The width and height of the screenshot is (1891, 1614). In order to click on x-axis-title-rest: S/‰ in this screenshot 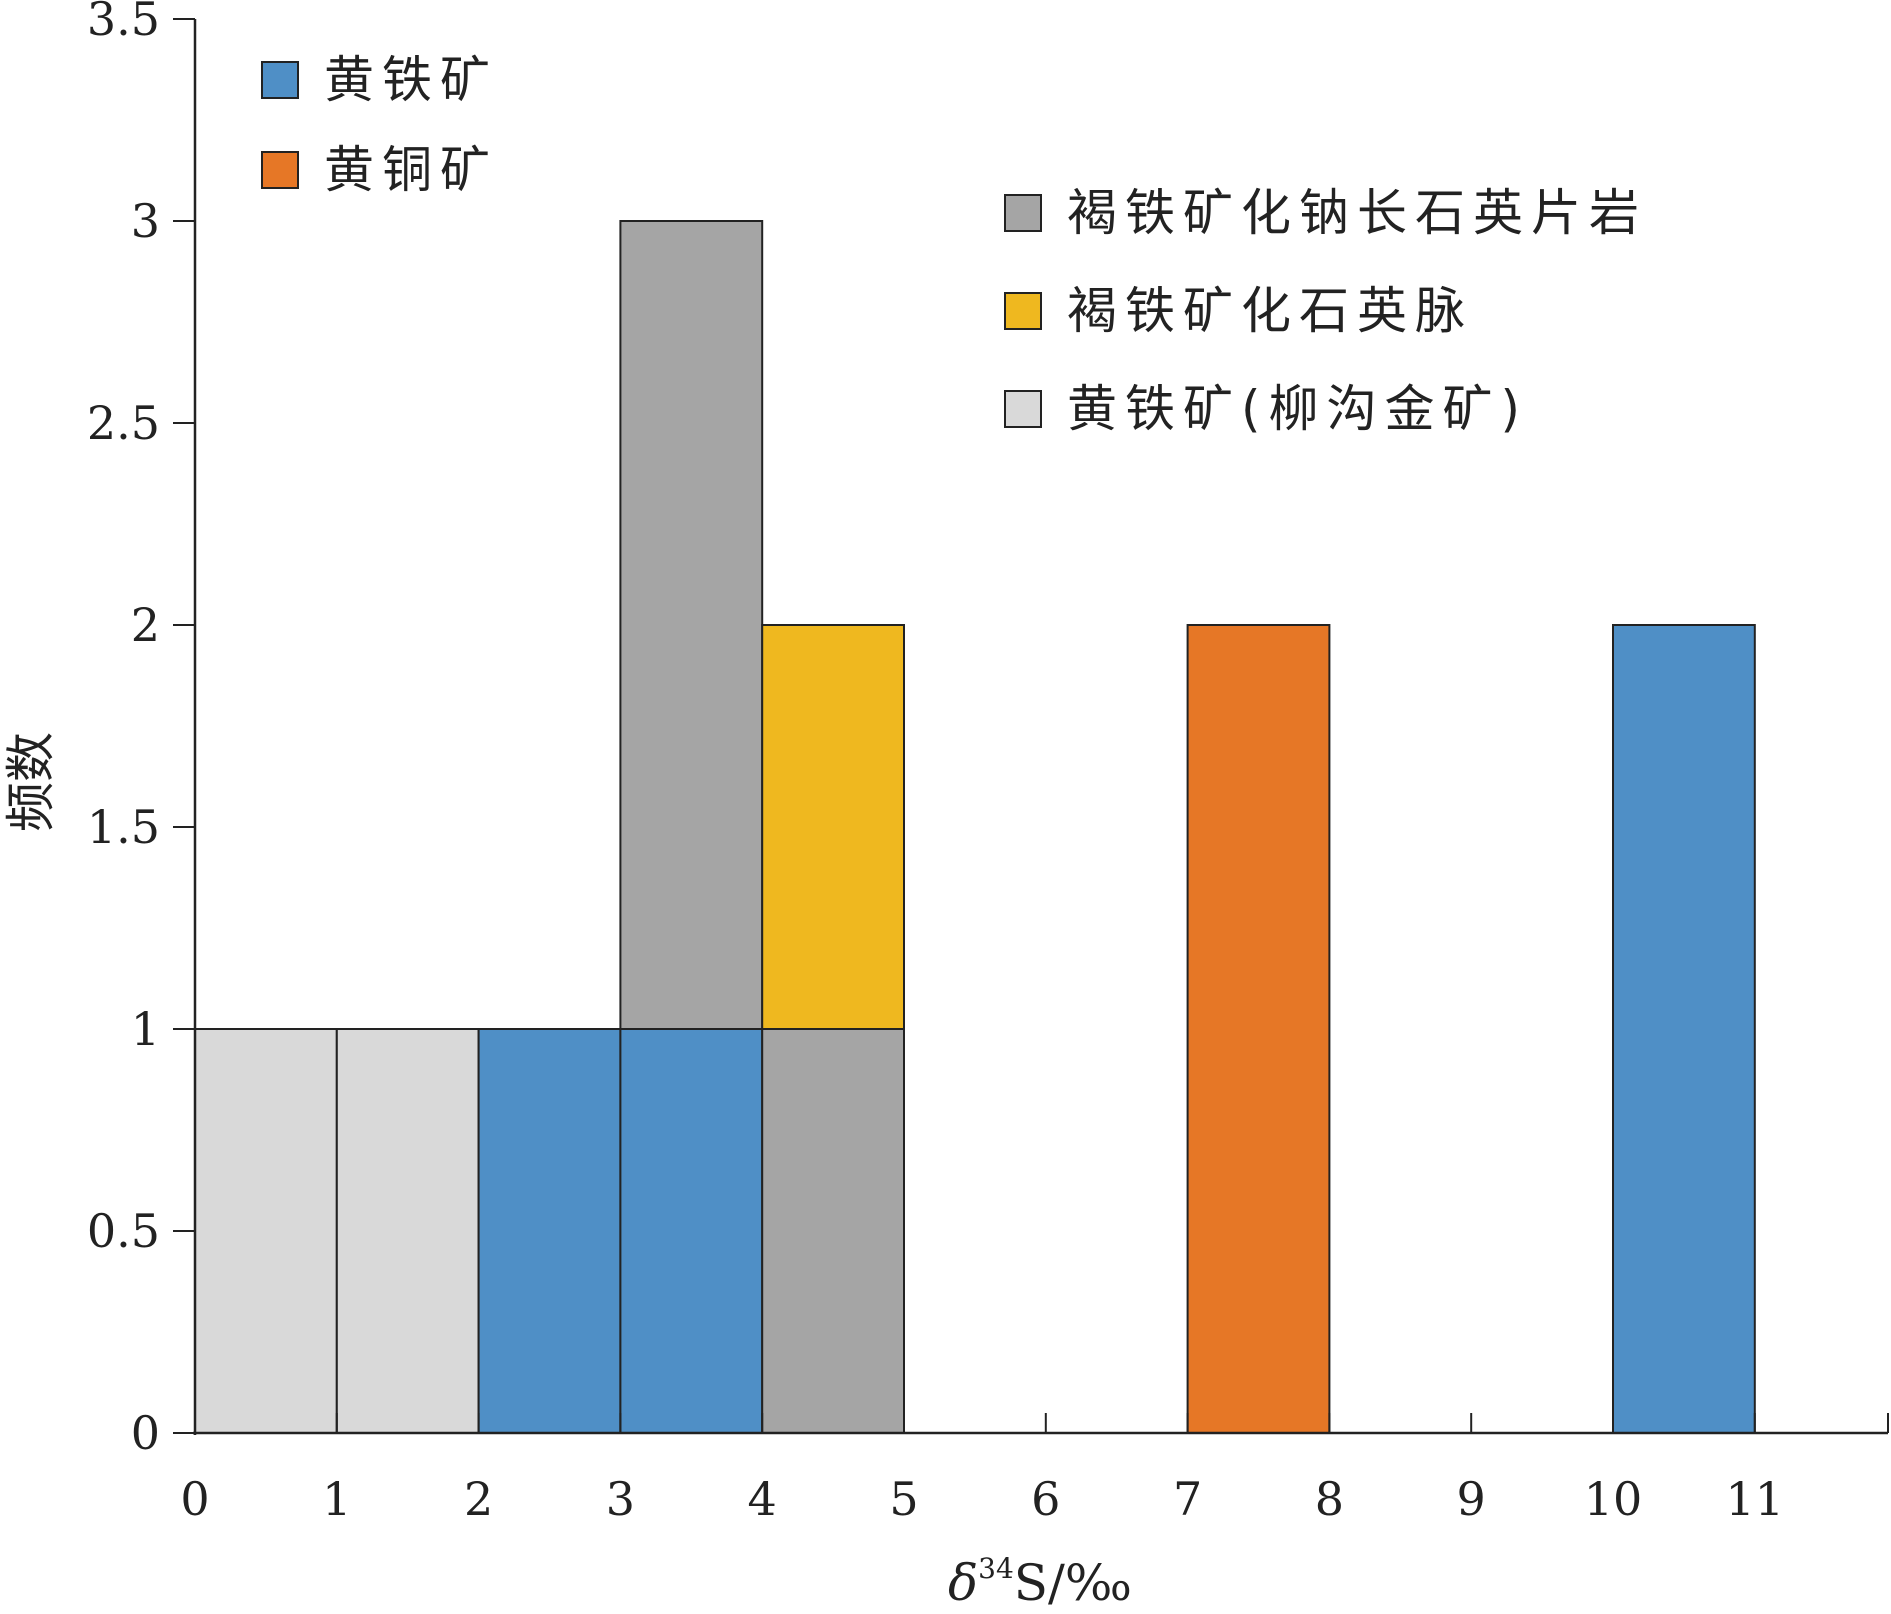, I will do `click(1073, 1581)`.